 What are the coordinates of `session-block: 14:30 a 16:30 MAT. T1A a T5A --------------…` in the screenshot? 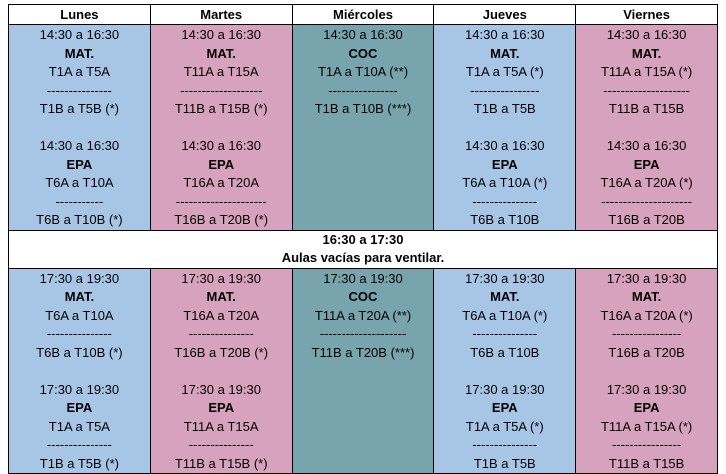 It's located at (79, 72).